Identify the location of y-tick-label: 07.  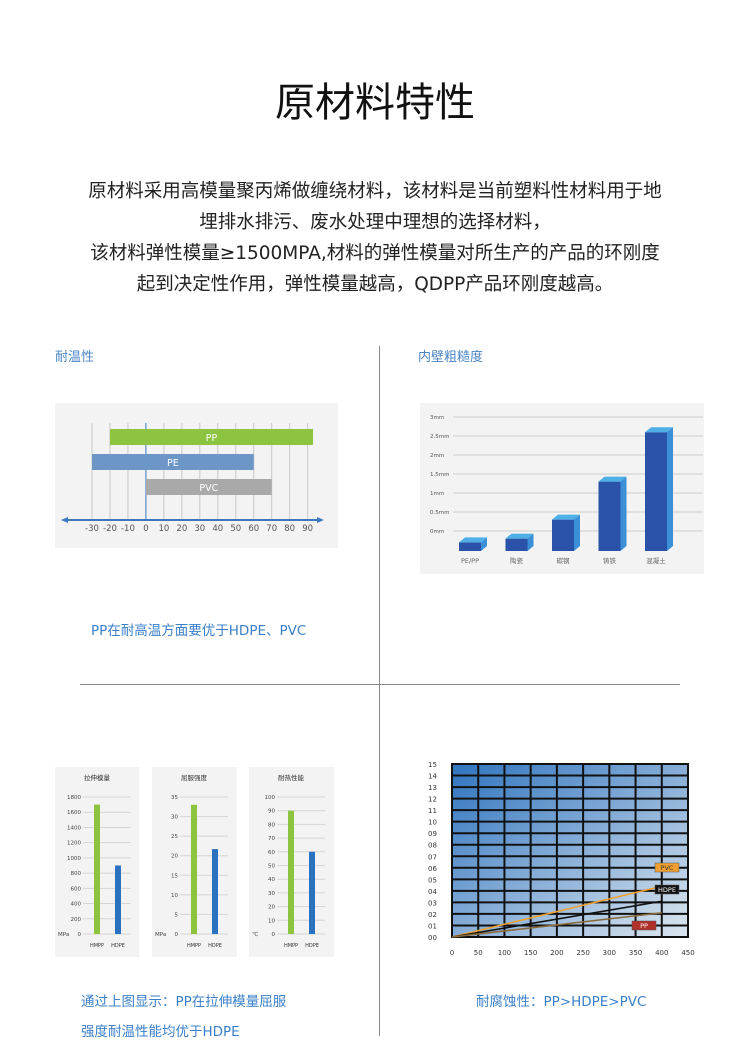
(432, 857).